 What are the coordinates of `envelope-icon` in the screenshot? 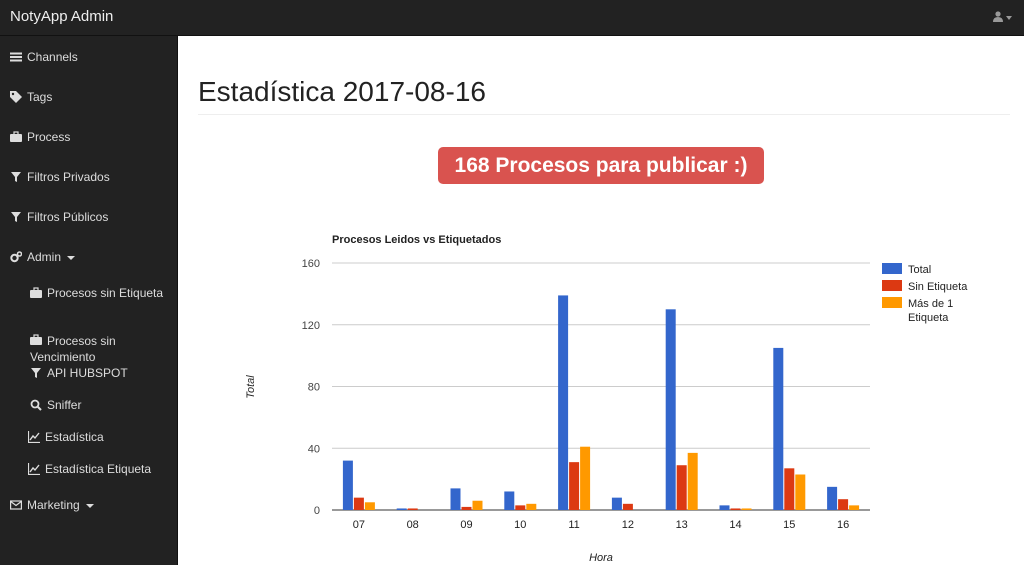 It's located at (16, 505).